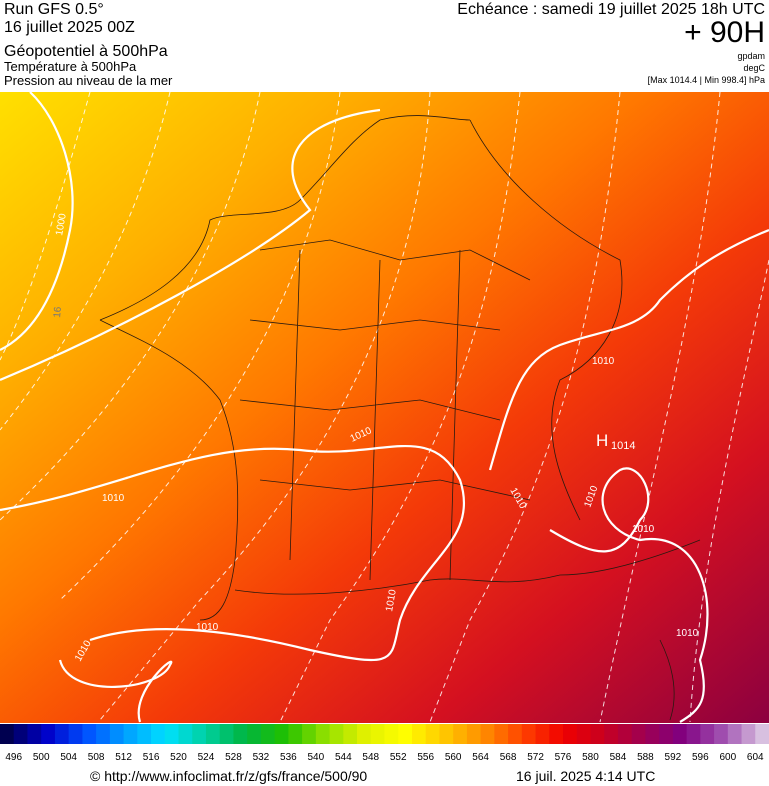  What do you see at coordinates (88, 80) in the screenshot?
I see `subtitle: Pression au niveau de la mer` at bounding box center [88, 80].